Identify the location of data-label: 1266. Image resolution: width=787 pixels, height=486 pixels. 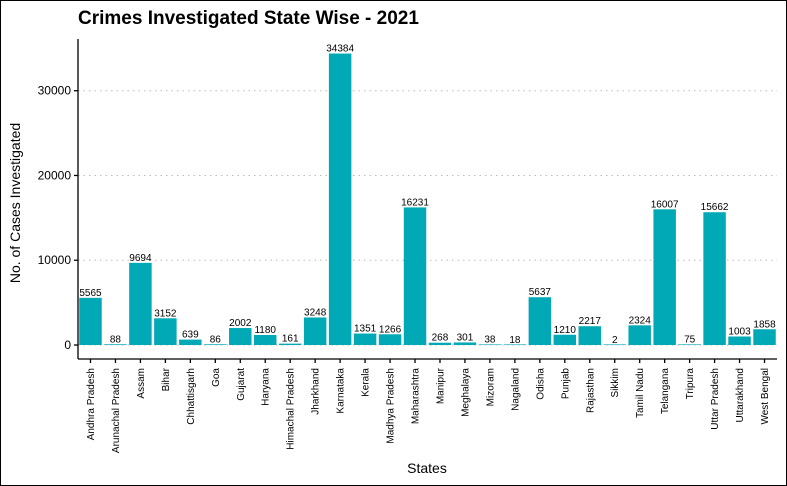
(390, 329).